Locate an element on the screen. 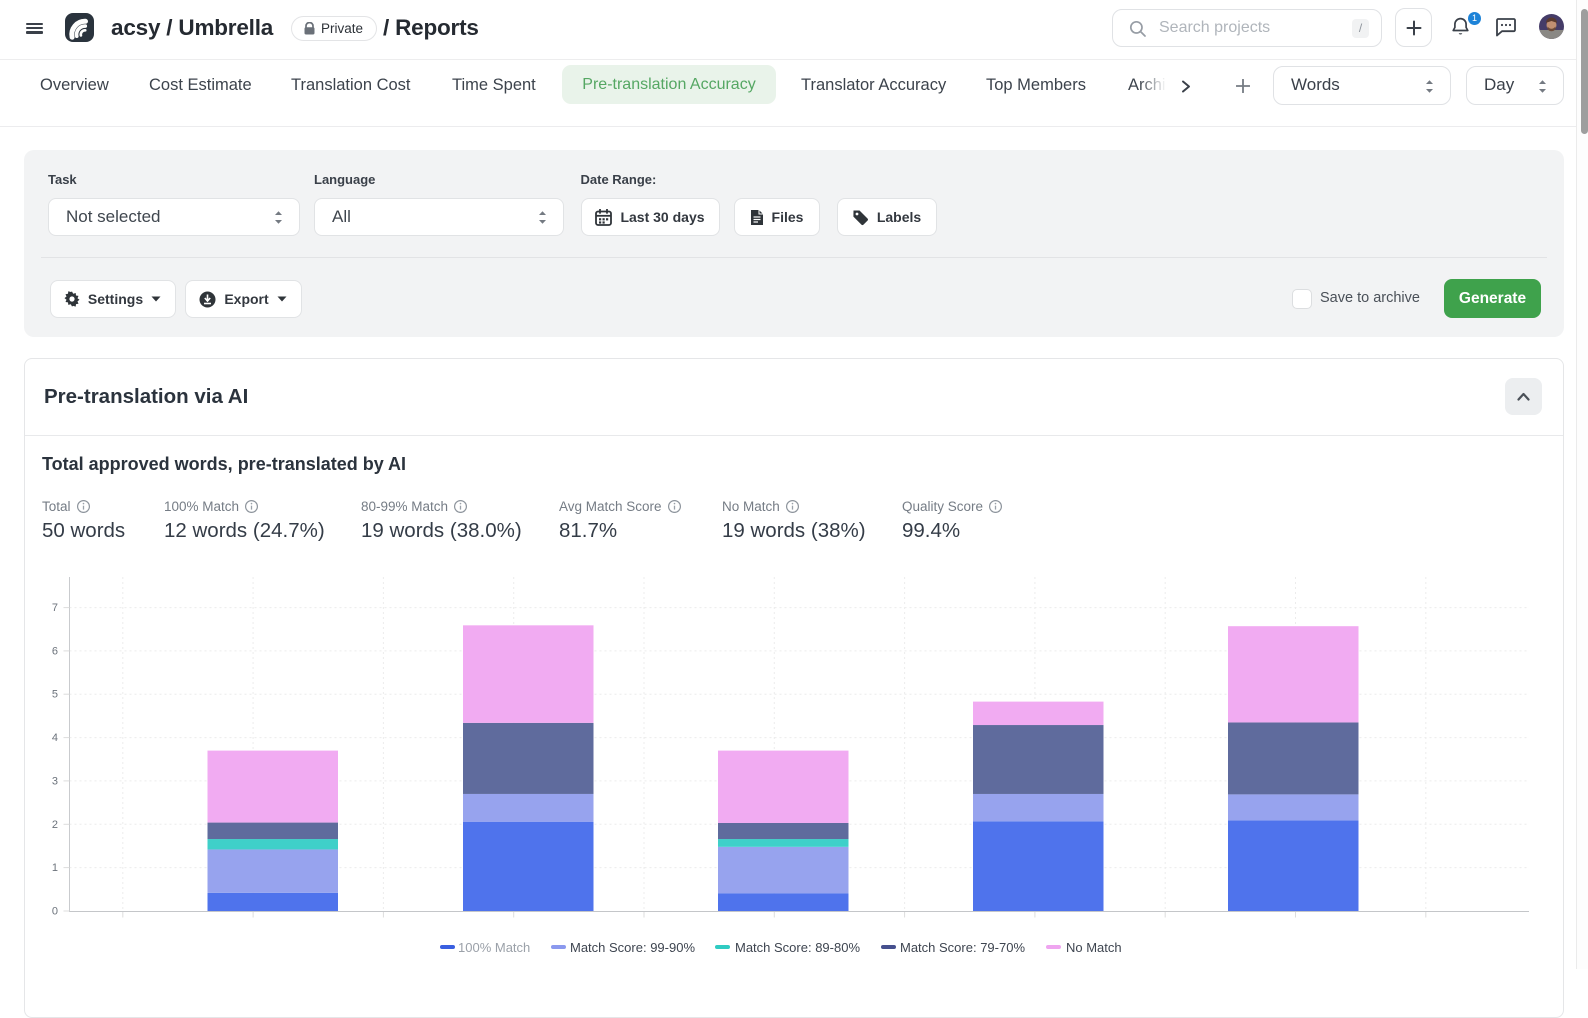 The image size is (1588, 1018). svg-text: 0 is located at coordinates (55, 912).